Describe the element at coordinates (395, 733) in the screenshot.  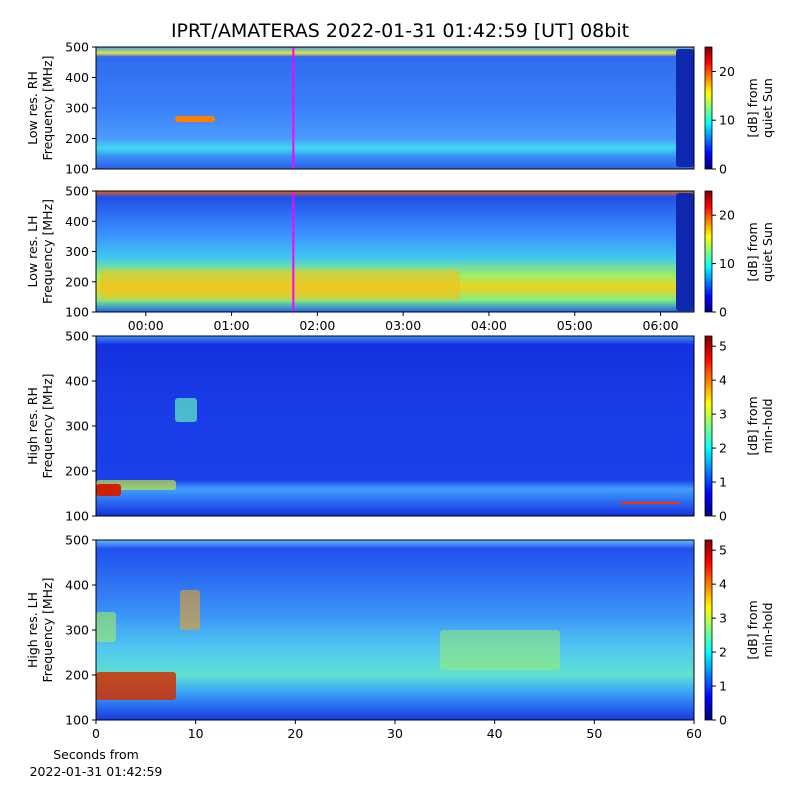
I see `x-tick-label: 30` at that location.